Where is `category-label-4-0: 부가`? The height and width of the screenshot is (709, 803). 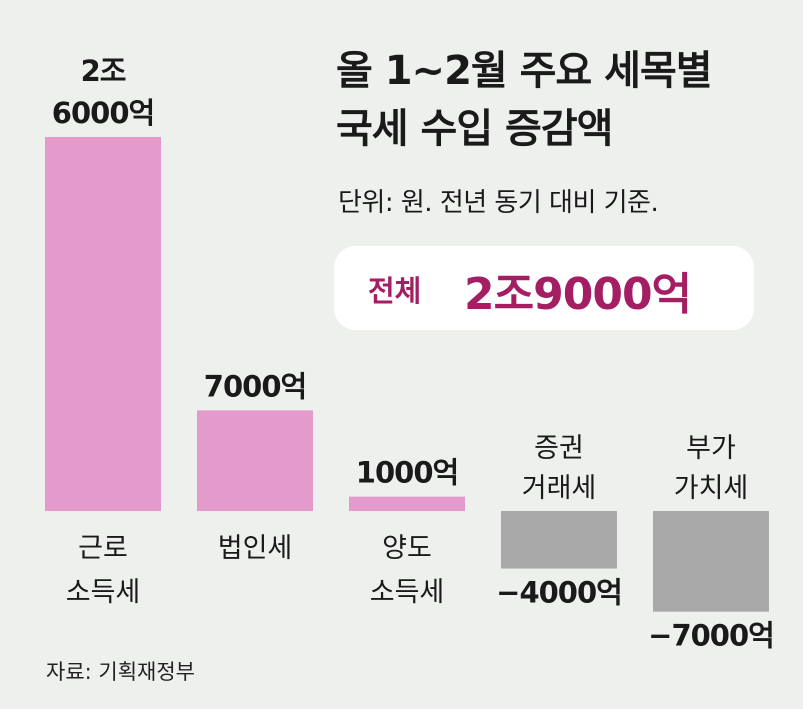
category-label-4-0: 부가 is located at coordinates (711, 448).